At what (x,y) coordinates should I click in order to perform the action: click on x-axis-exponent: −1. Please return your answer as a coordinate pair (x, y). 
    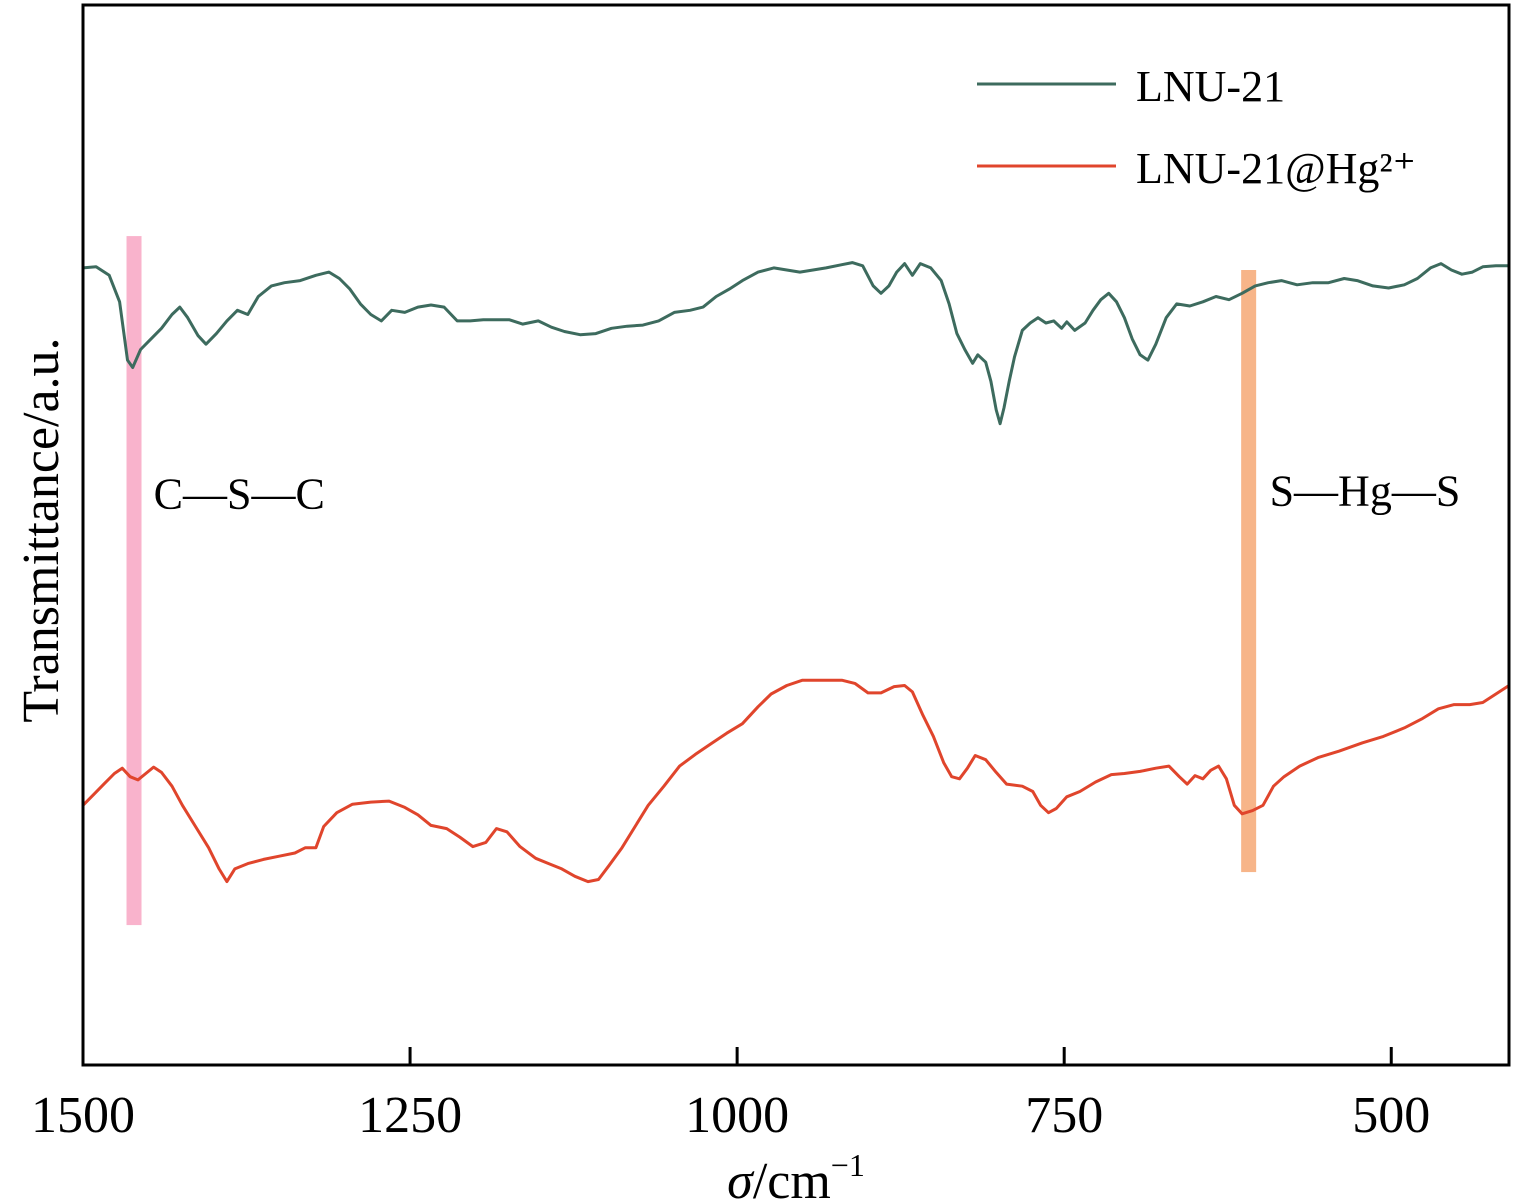
    Looking at the image, I should click on (848, 1165).